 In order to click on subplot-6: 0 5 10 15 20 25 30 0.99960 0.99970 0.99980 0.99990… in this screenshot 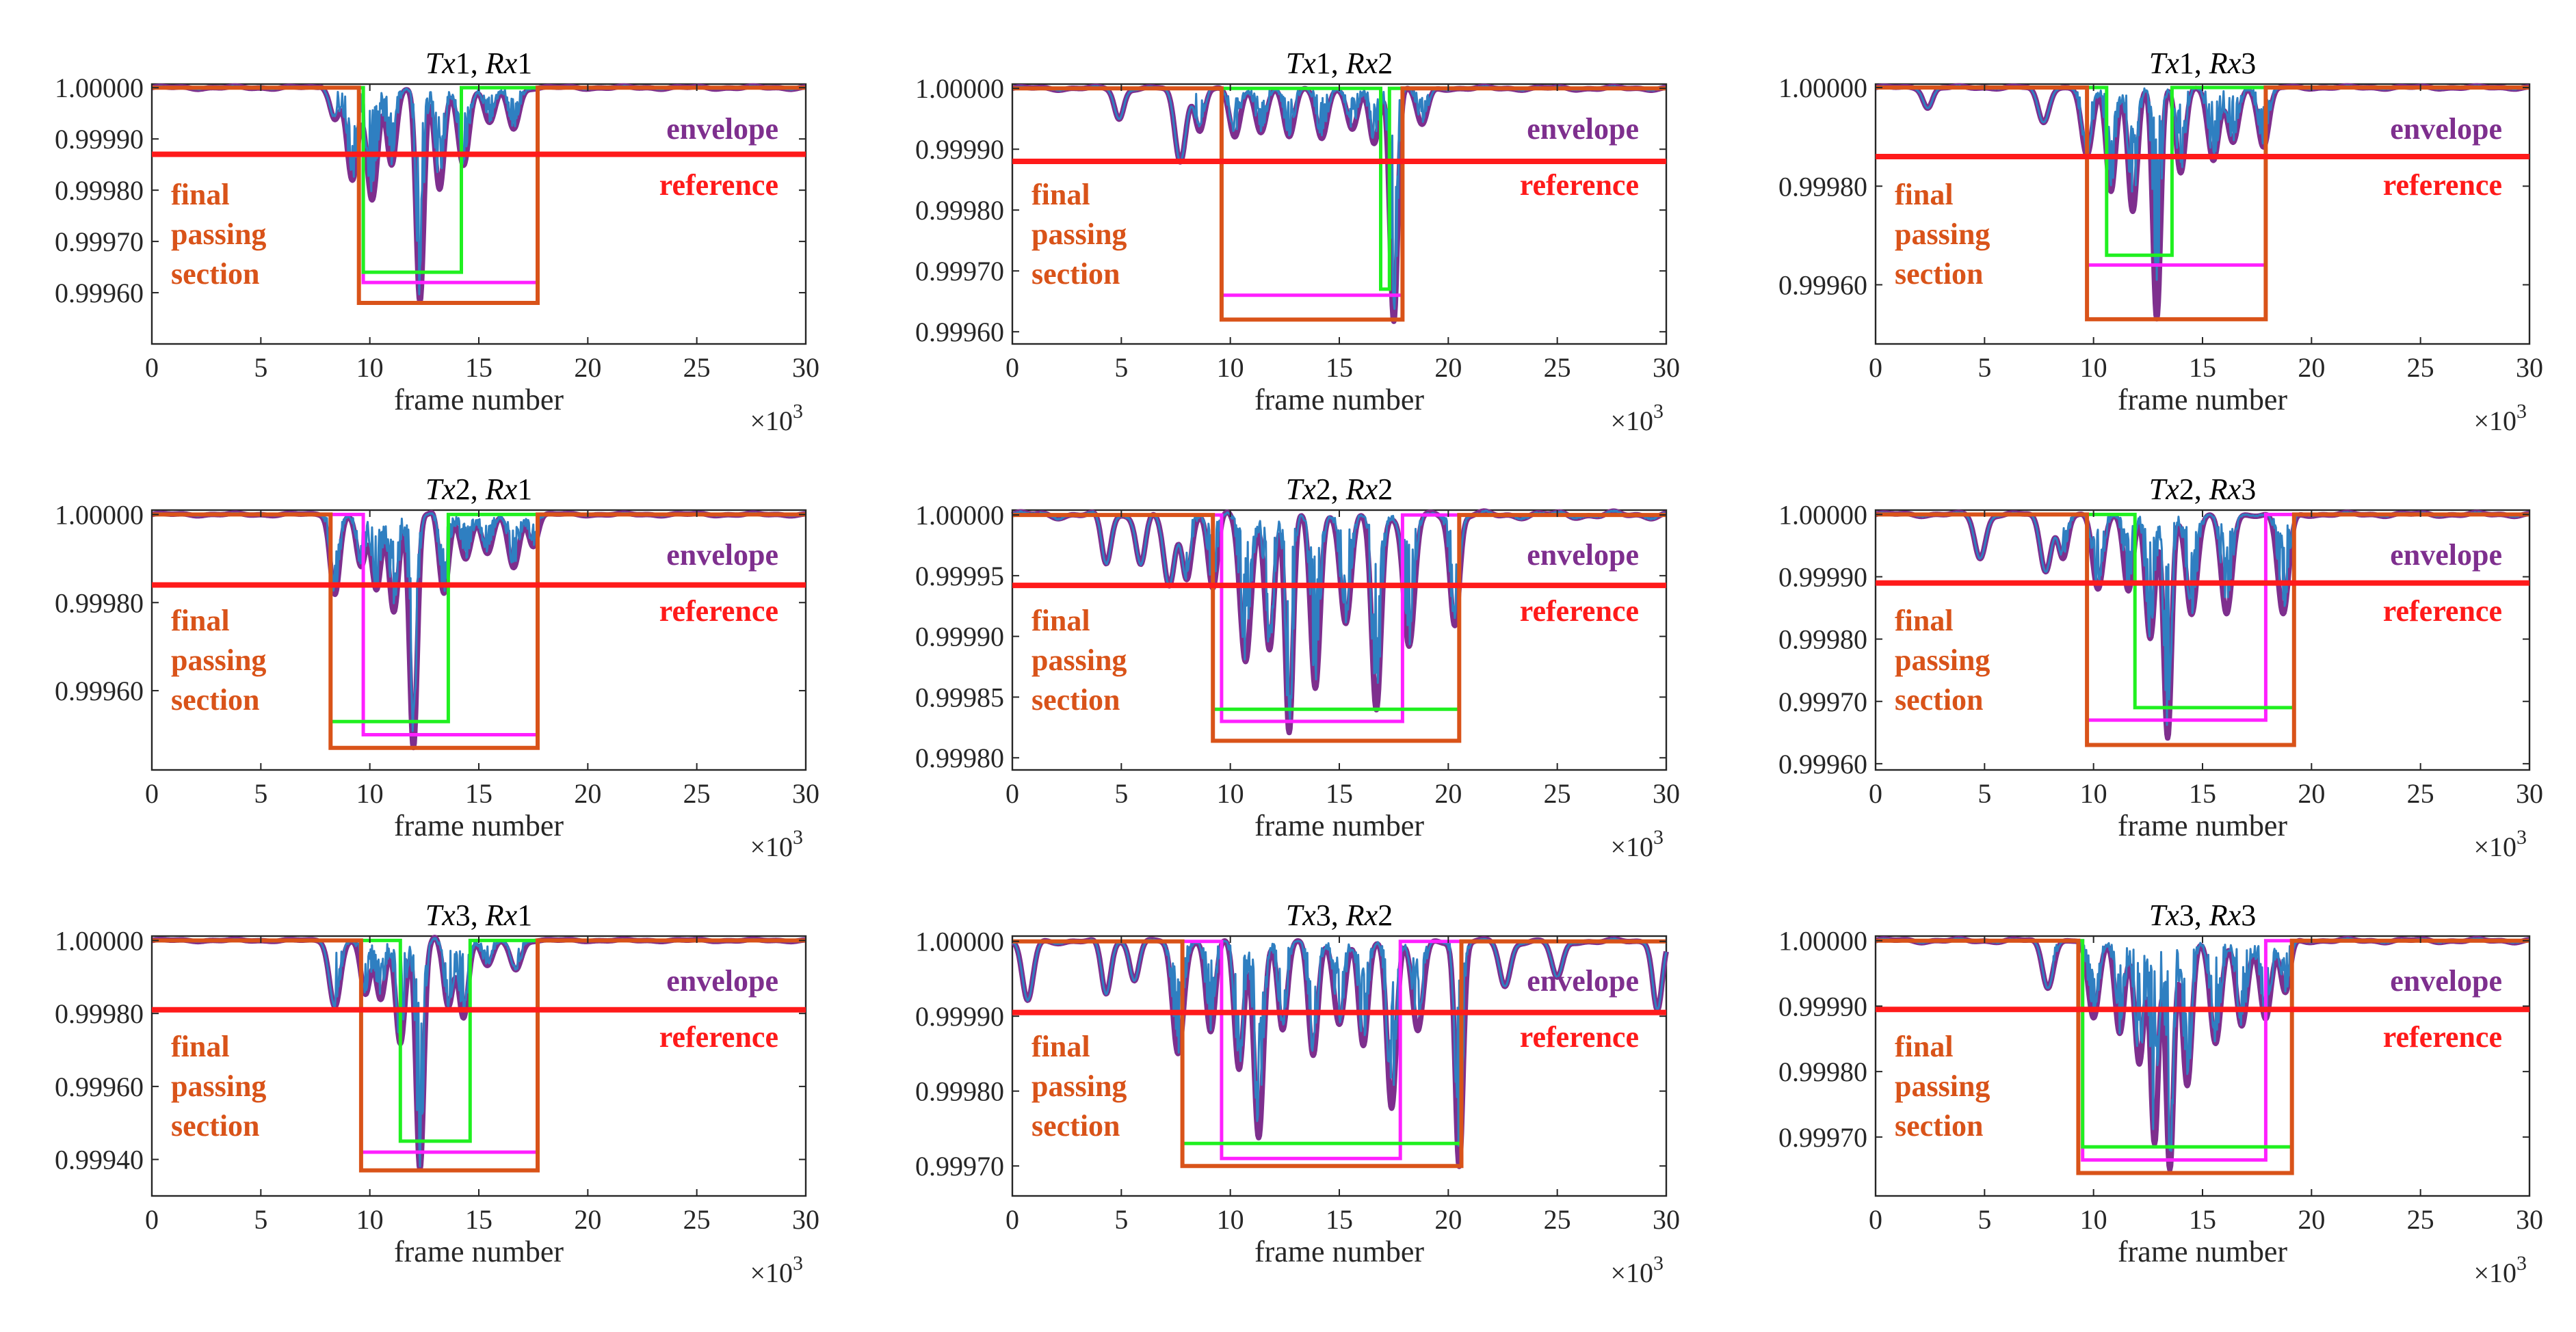, I will do `click(2160, 667)`.